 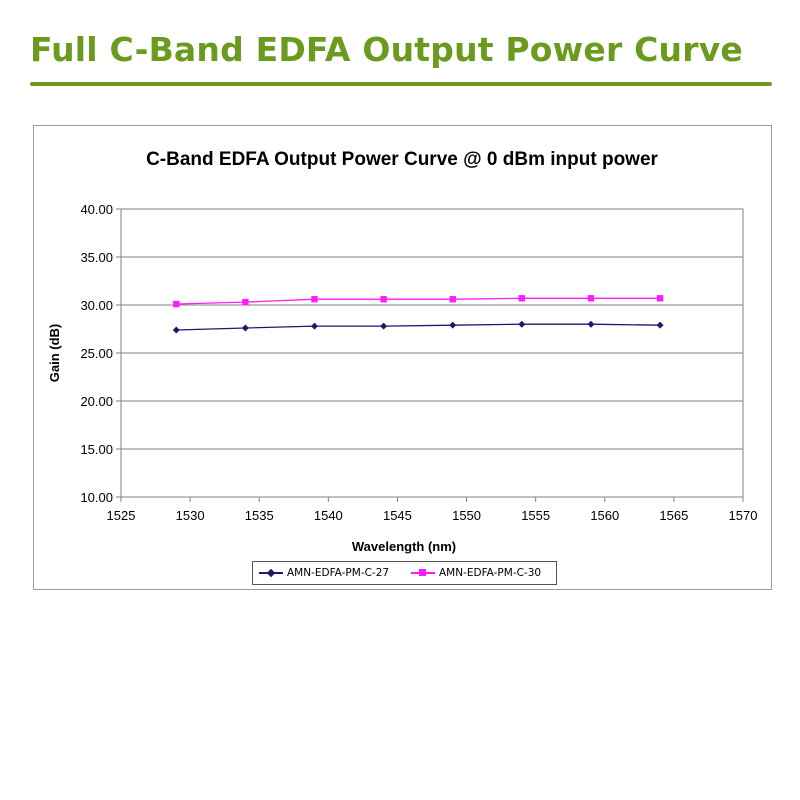 I want to click on x-tick-label: 1550, so click(x=466, y=515).